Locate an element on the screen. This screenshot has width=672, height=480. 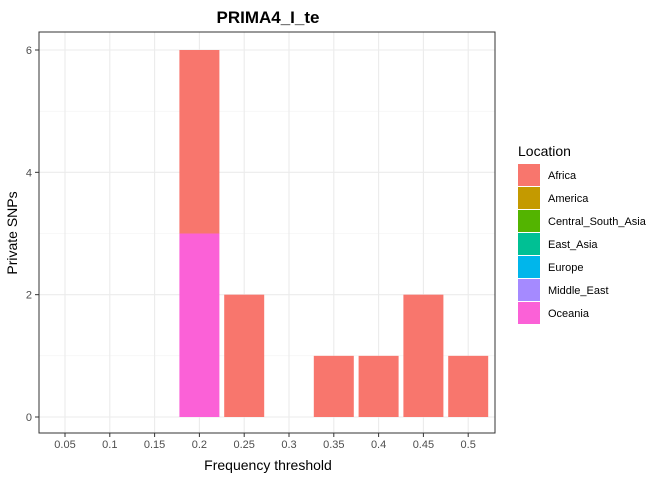
legend-label-america: America is located at coordinates (568, 199).